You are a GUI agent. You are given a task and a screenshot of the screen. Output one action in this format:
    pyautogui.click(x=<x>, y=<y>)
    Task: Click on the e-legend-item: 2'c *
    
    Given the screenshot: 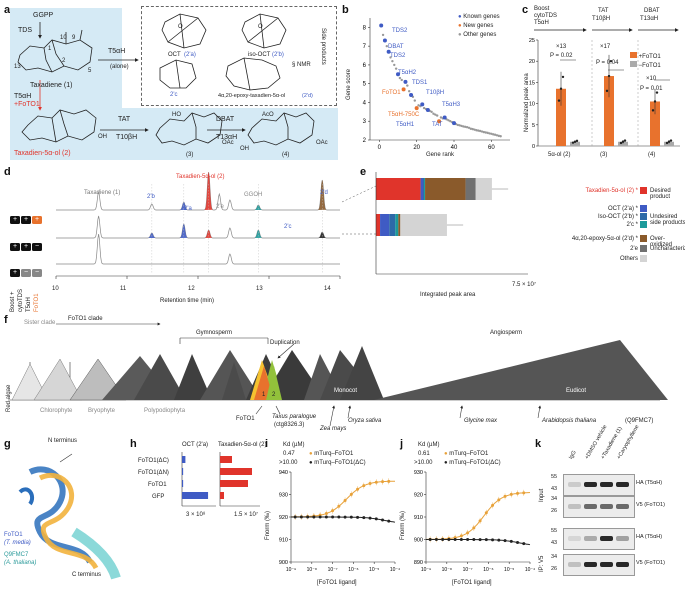 What is the action you would take?
    pyautogui.click(x=632, y=225)
    